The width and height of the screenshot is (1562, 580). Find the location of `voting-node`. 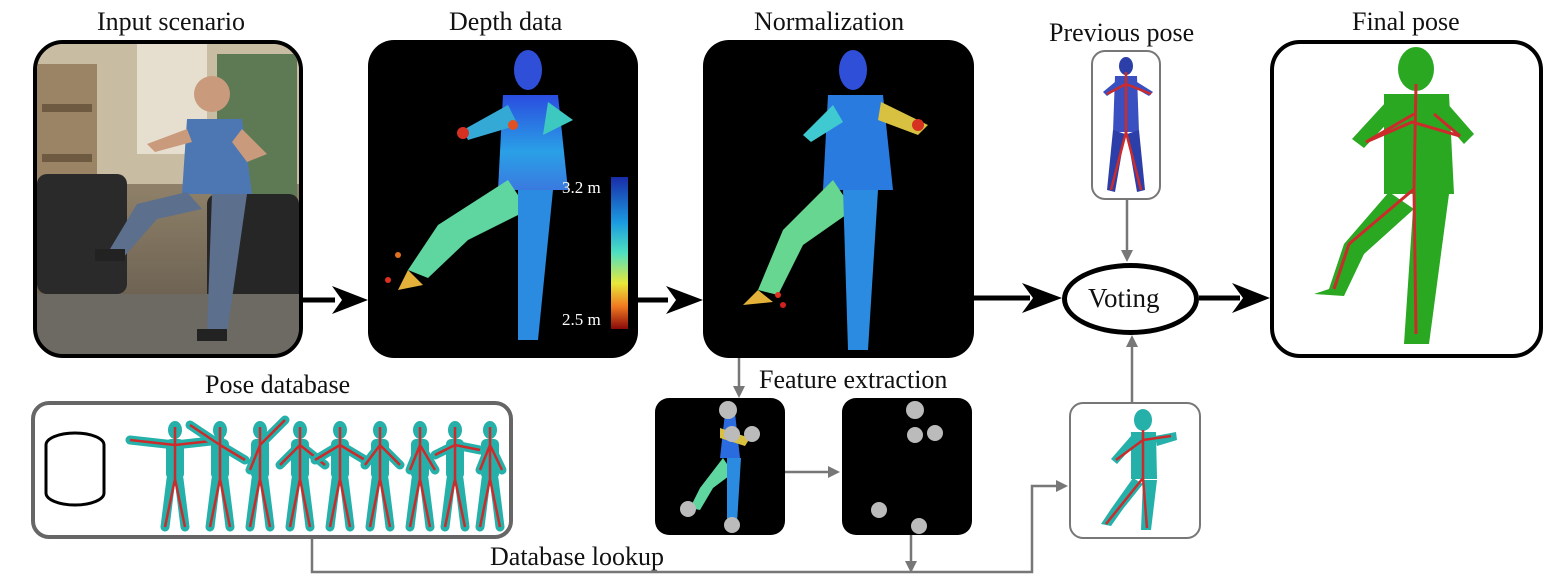

voting-node is located at coordinates (1130, 299).